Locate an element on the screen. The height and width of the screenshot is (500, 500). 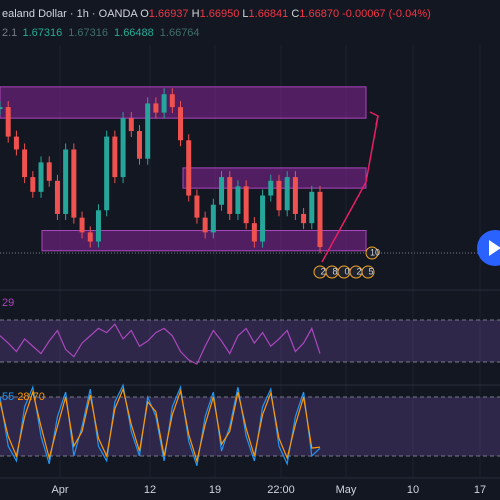
indicator-value: 1.66488 is located at coordinates (134, 33).